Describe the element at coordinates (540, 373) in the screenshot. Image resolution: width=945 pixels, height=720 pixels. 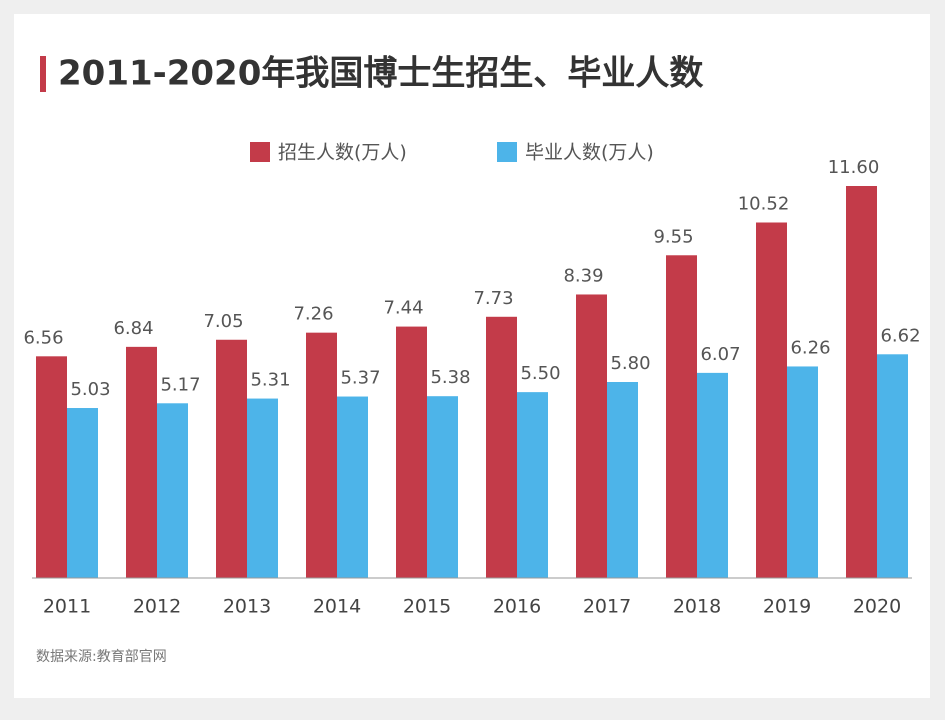
I see `value-label: 5.50` at that location.